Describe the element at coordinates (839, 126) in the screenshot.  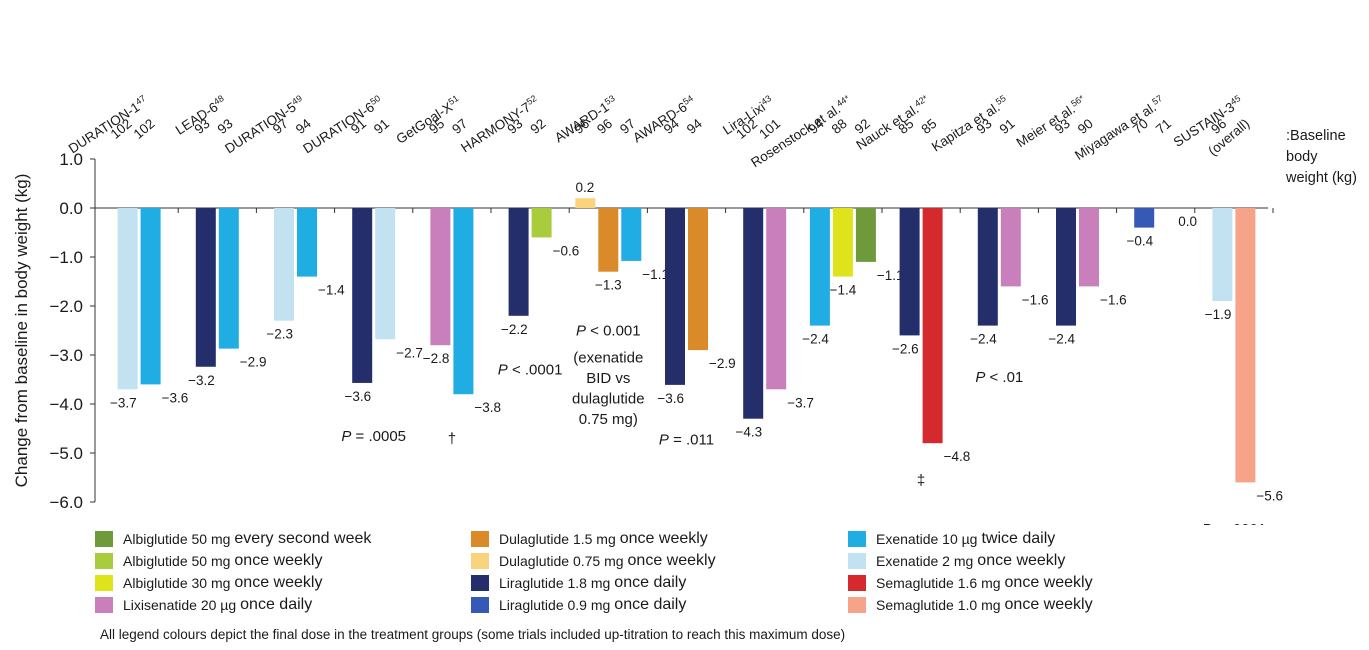
I see `baseline-weight-value: 88` at that location.